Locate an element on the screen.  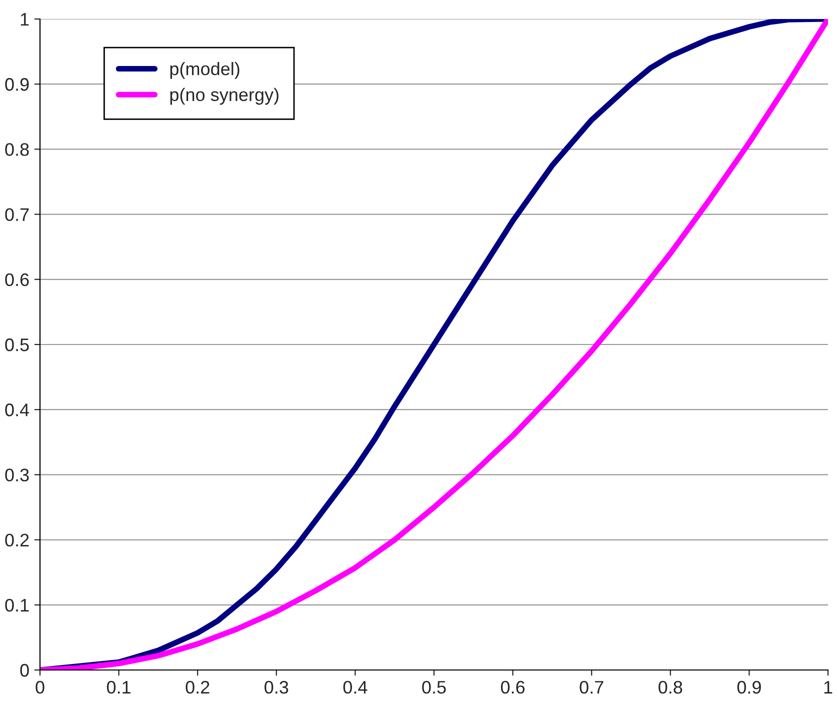
y-tick-label: 0.2 is located at coordinates (17, 540).